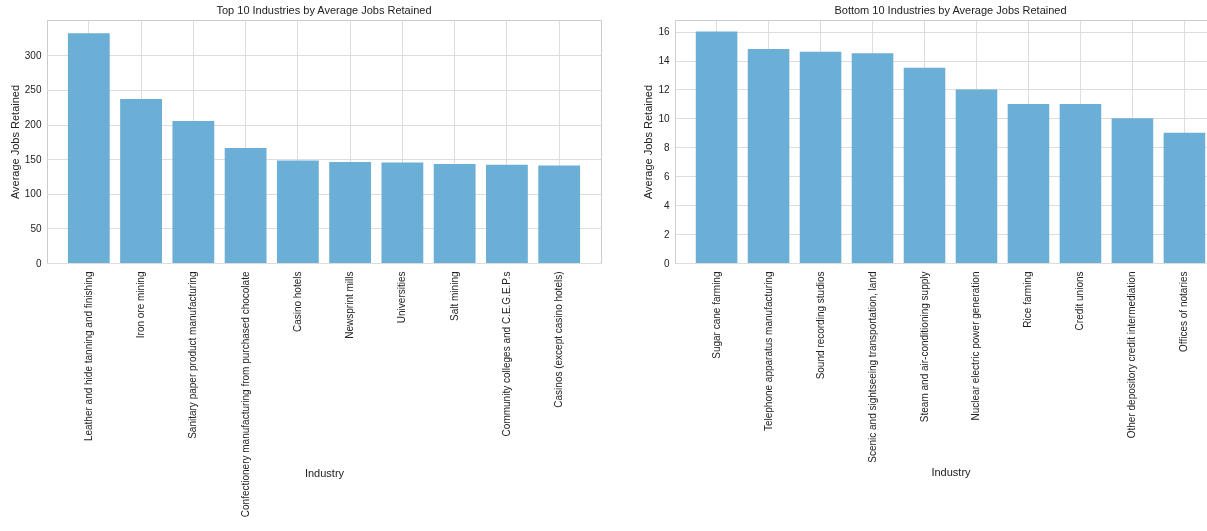  Describe the element at coordinates (664, 89) in the screenshot. I see `y-tick-label: 12` at that location.